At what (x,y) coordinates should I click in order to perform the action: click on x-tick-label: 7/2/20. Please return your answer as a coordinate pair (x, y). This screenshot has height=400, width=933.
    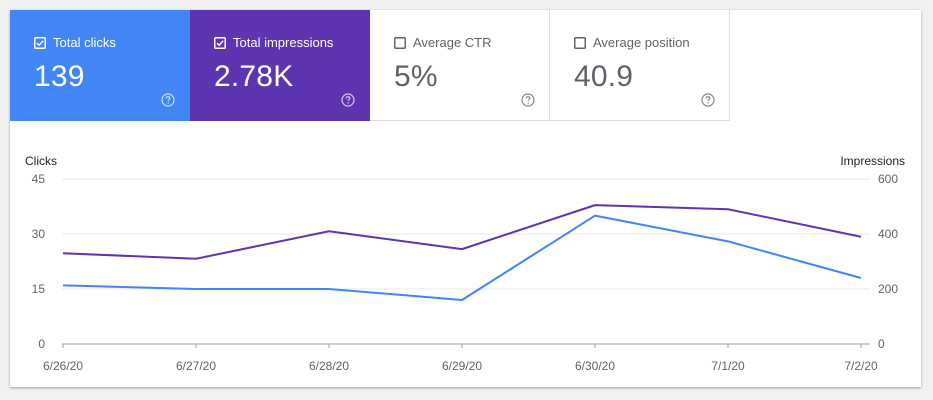
    Looking at the image, I should click on (861, 366).